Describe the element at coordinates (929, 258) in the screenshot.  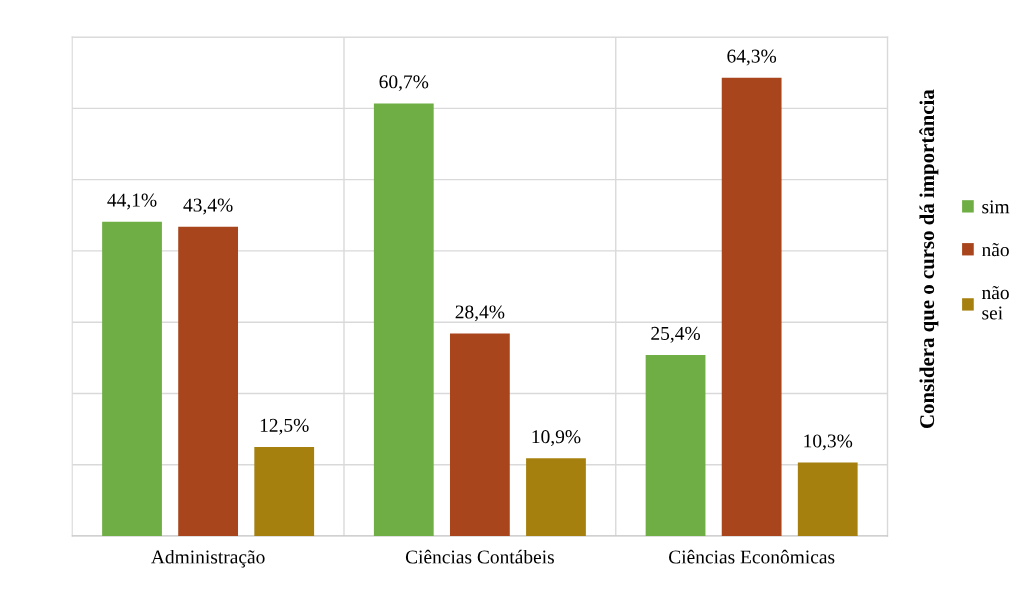
I see `legend-title: Considera que o curso dá importância` at that location.